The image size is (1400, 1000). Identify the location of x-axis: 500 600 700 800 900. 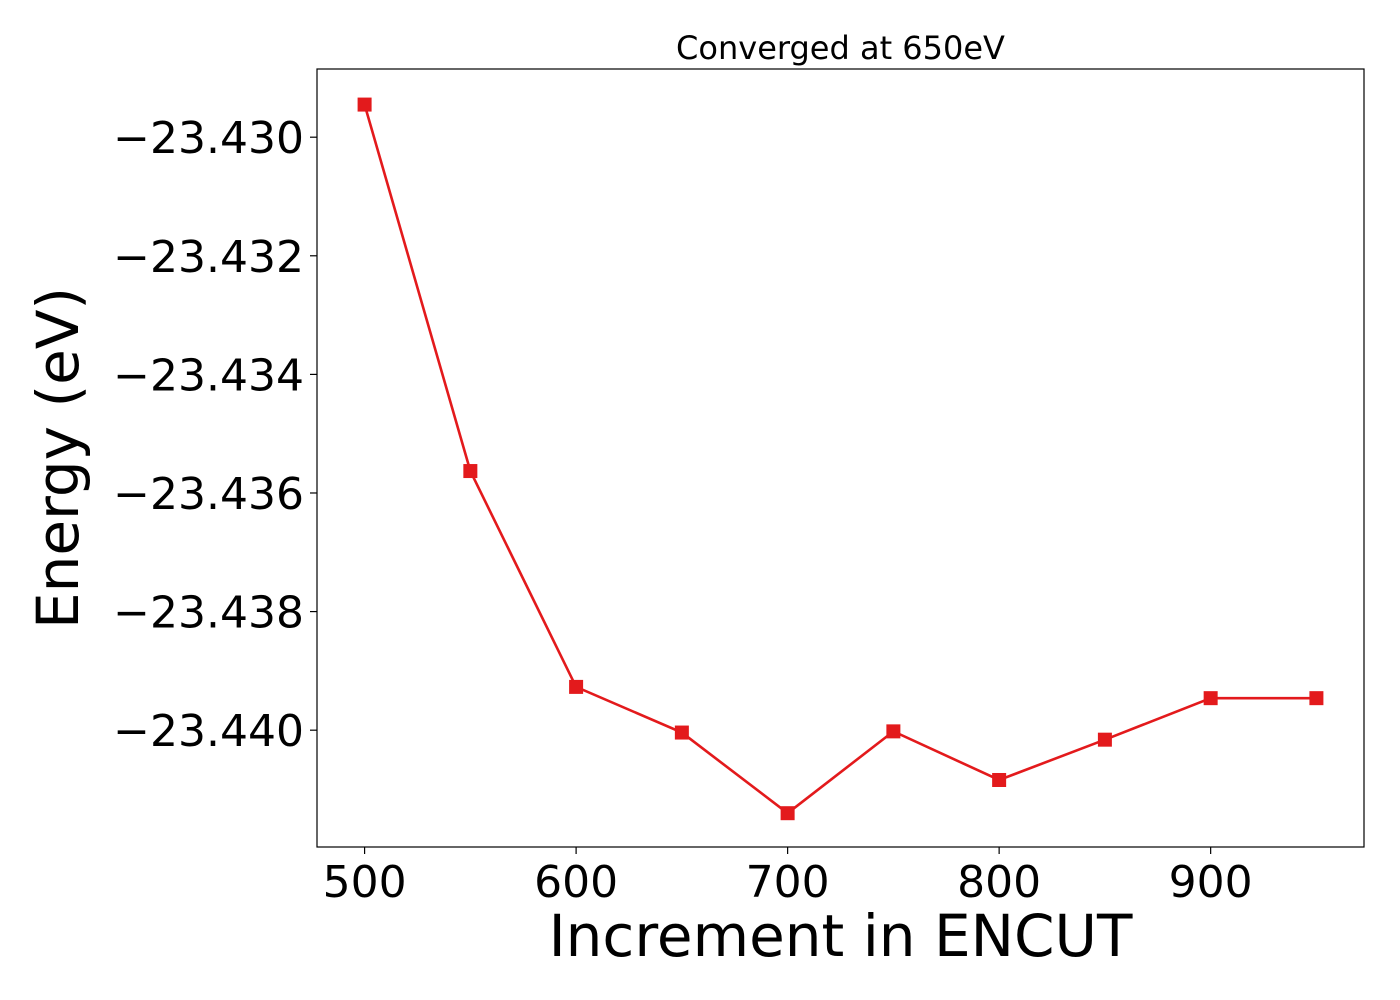
(788, 877).